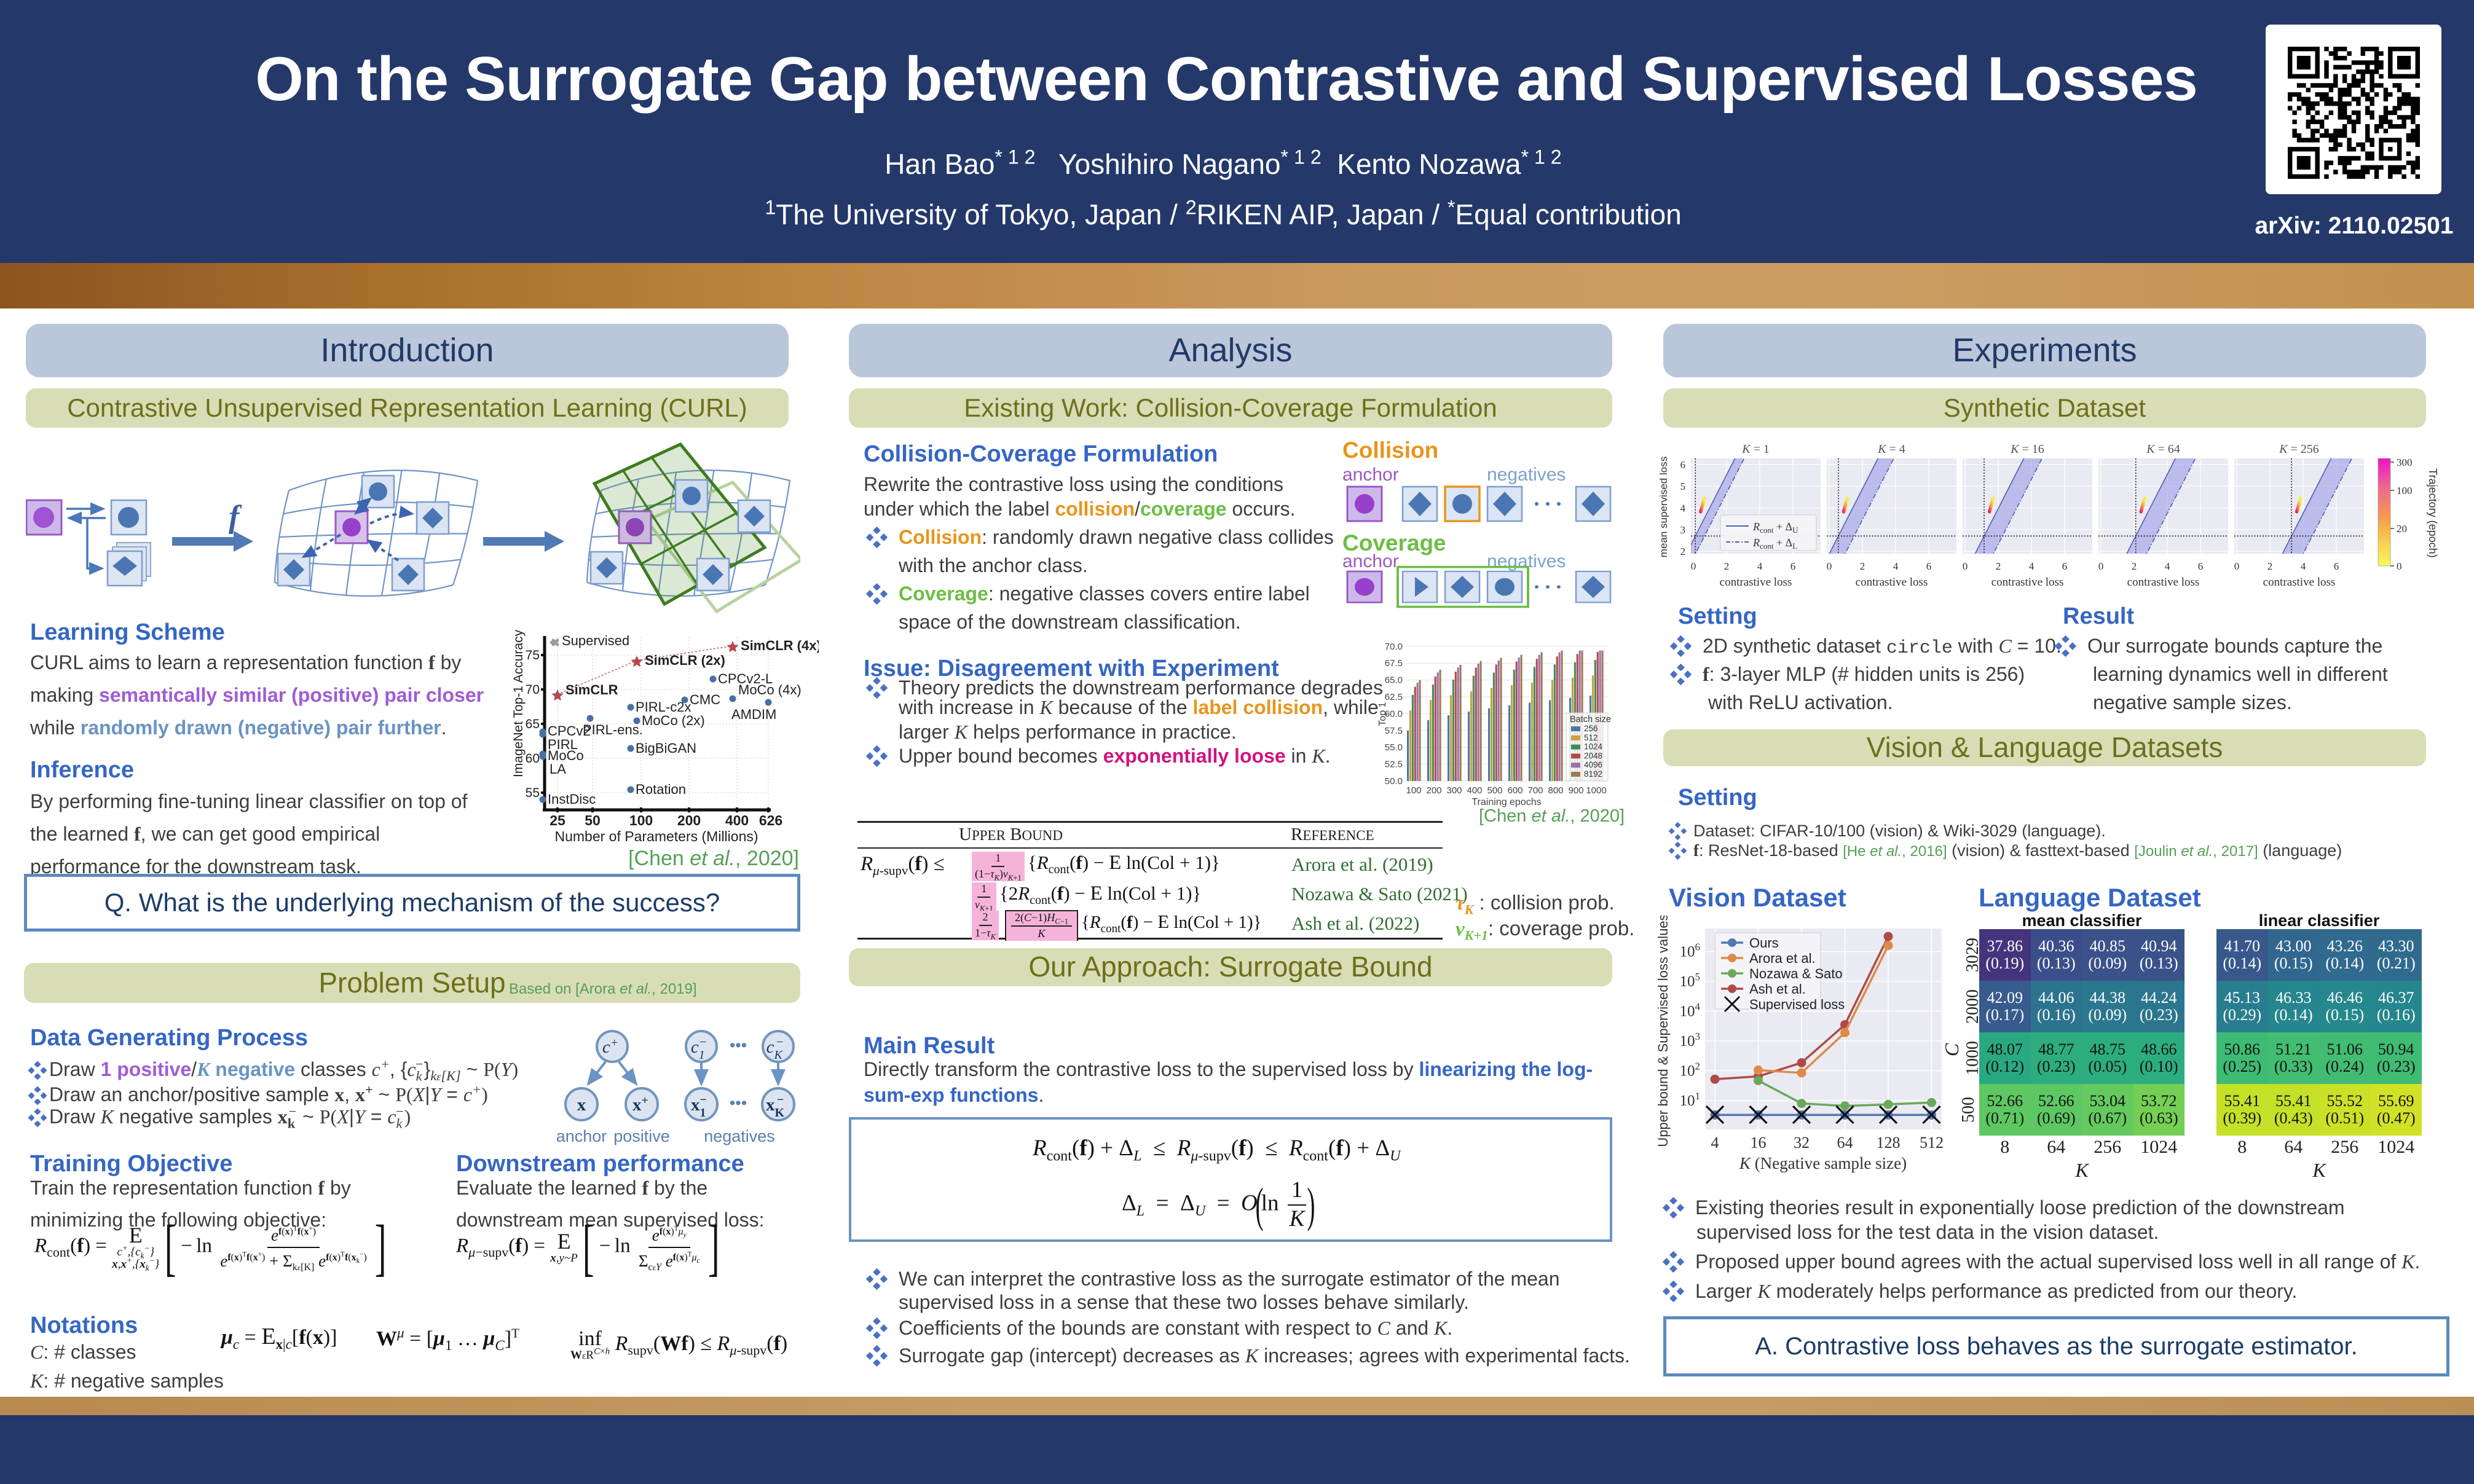 The width and height of the screenshot is (2474, 1484). Describe the element at coordinates (533, 724) in the screenshot. I see `svg-text: 65` at that location.